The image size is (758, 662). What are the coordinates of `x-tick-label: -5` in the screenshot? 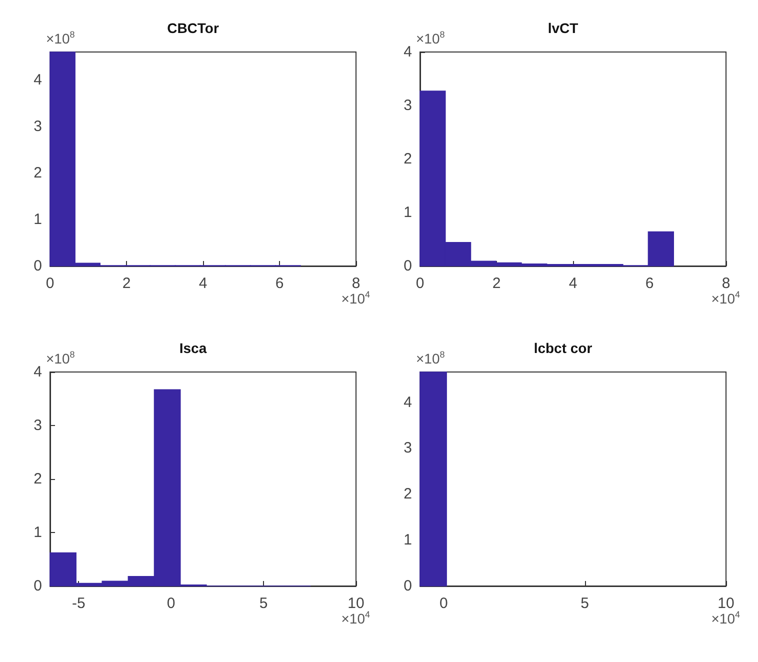 It's located at (79, 603).